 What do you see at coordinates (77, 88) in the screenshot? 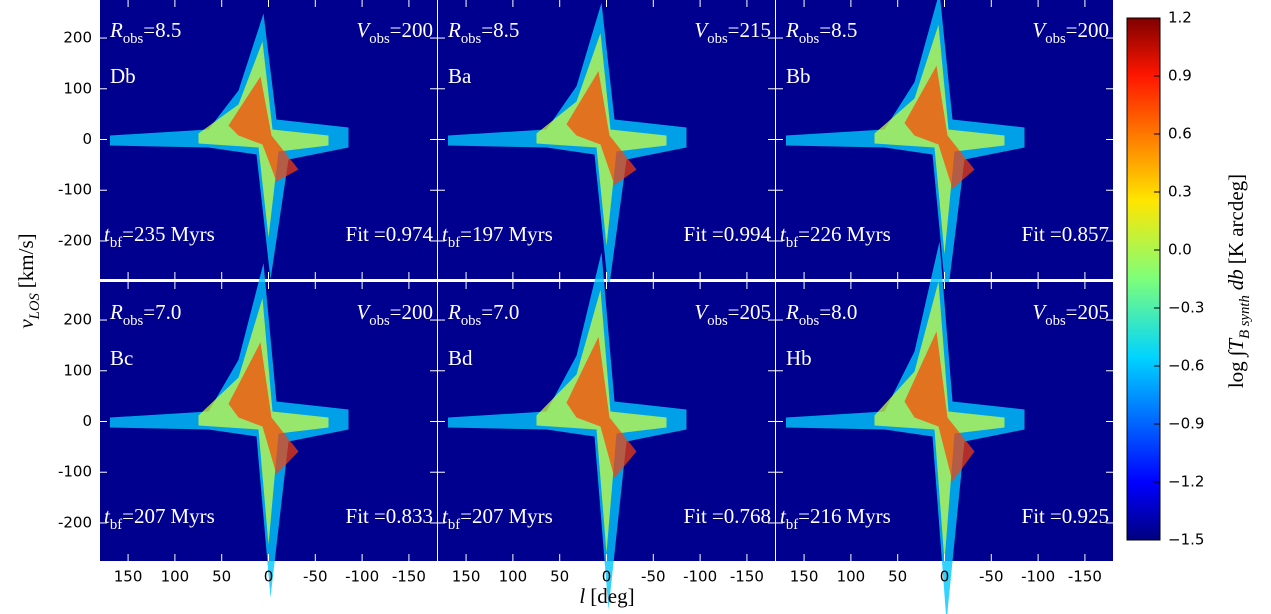
I see `y-tick-label: 100` at bounding box center [77, 88].